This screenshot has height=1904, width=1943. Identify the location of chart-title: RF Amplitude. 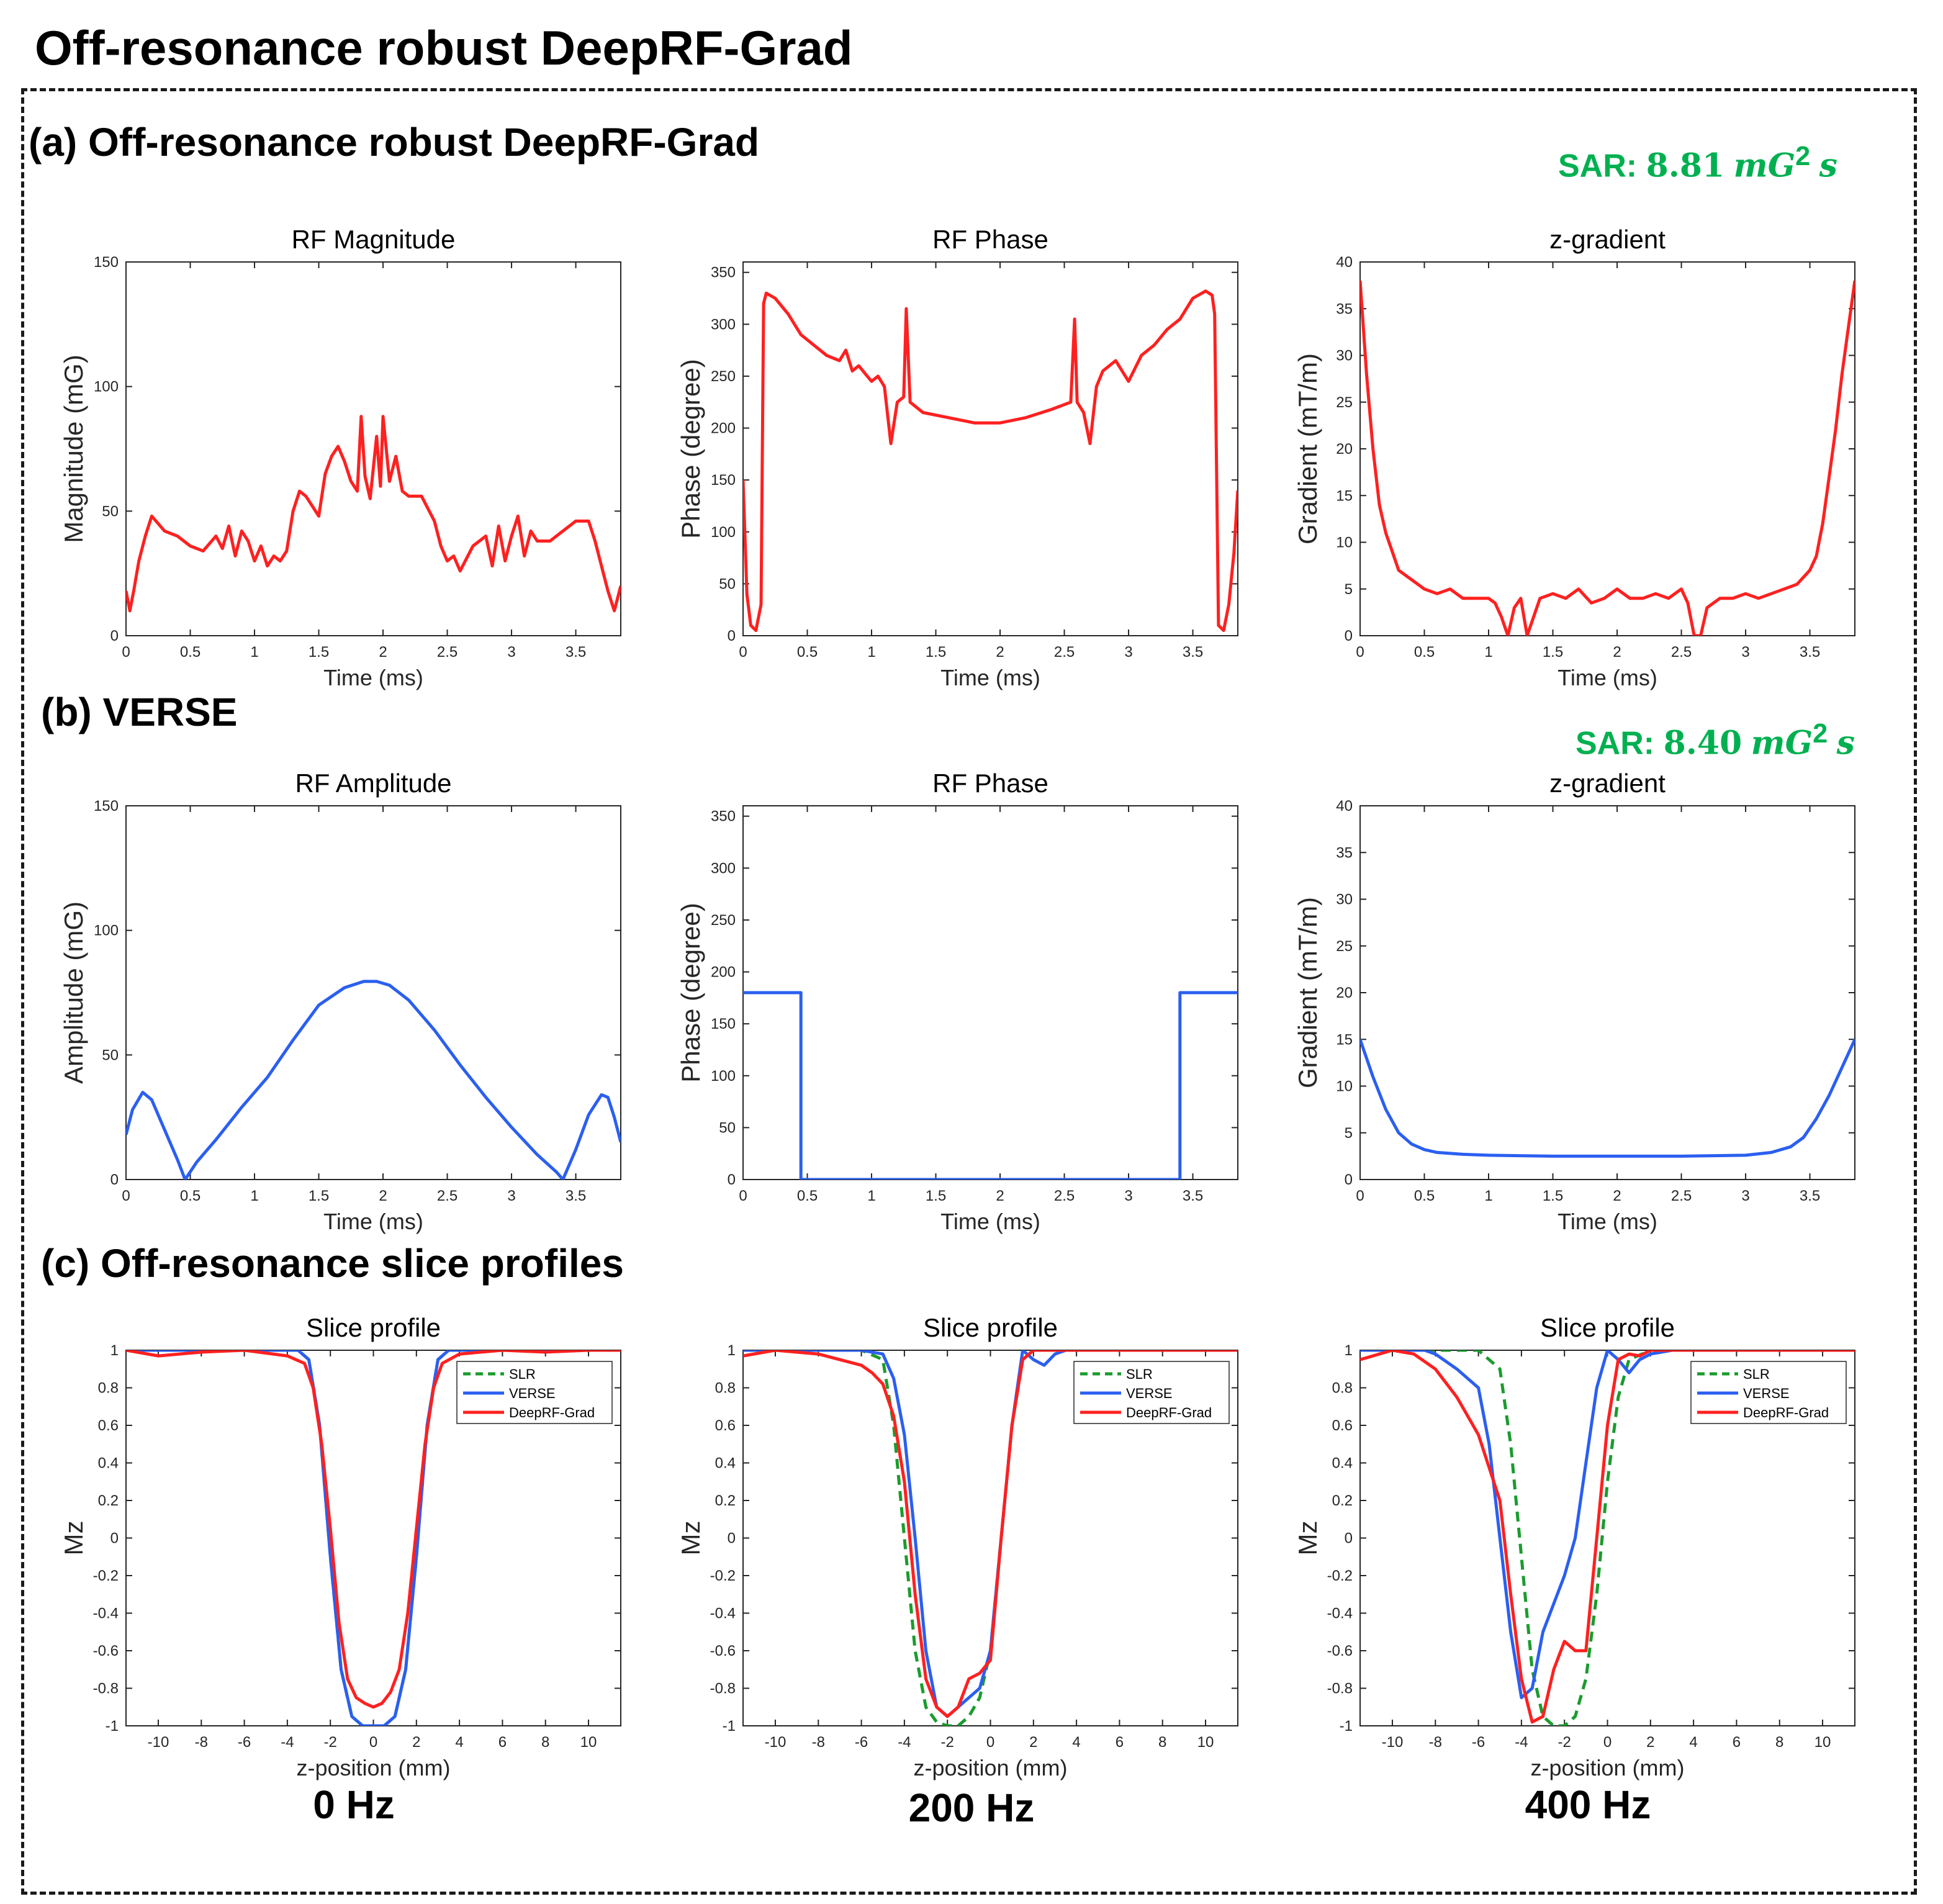
(373, 783).